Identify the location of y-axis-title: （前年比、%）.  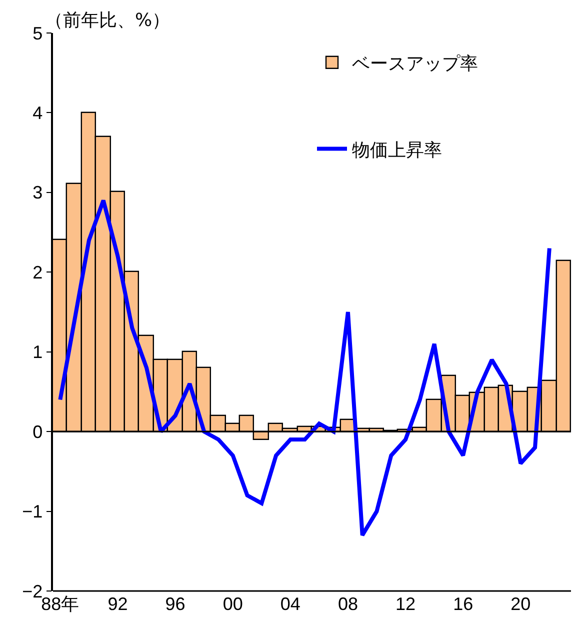
(107, 20).